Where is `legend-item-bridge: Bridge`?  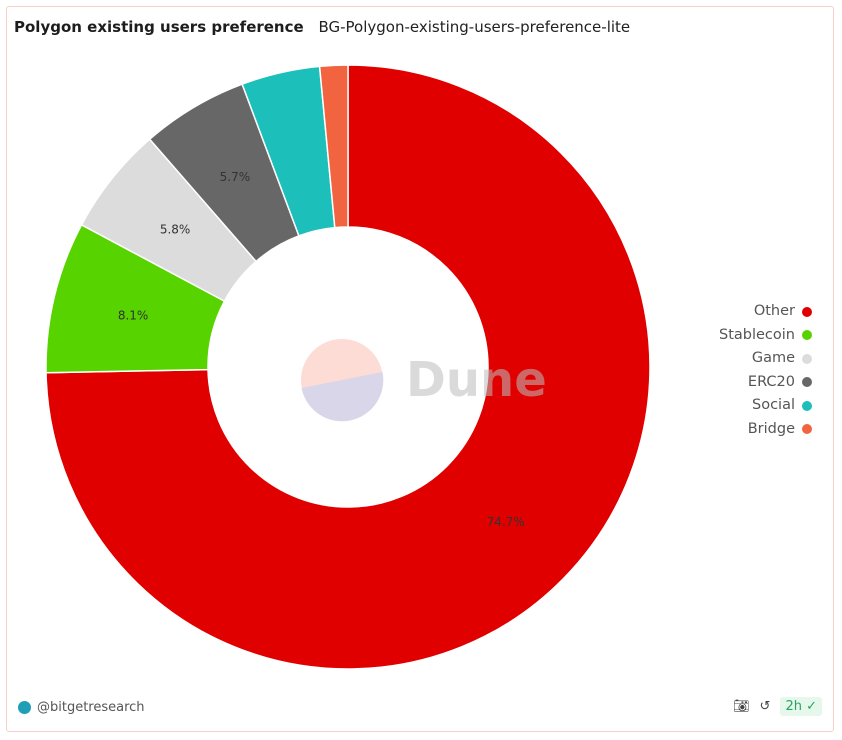
legend-item-bridge: Bridge is located at coordinates (765, 430).